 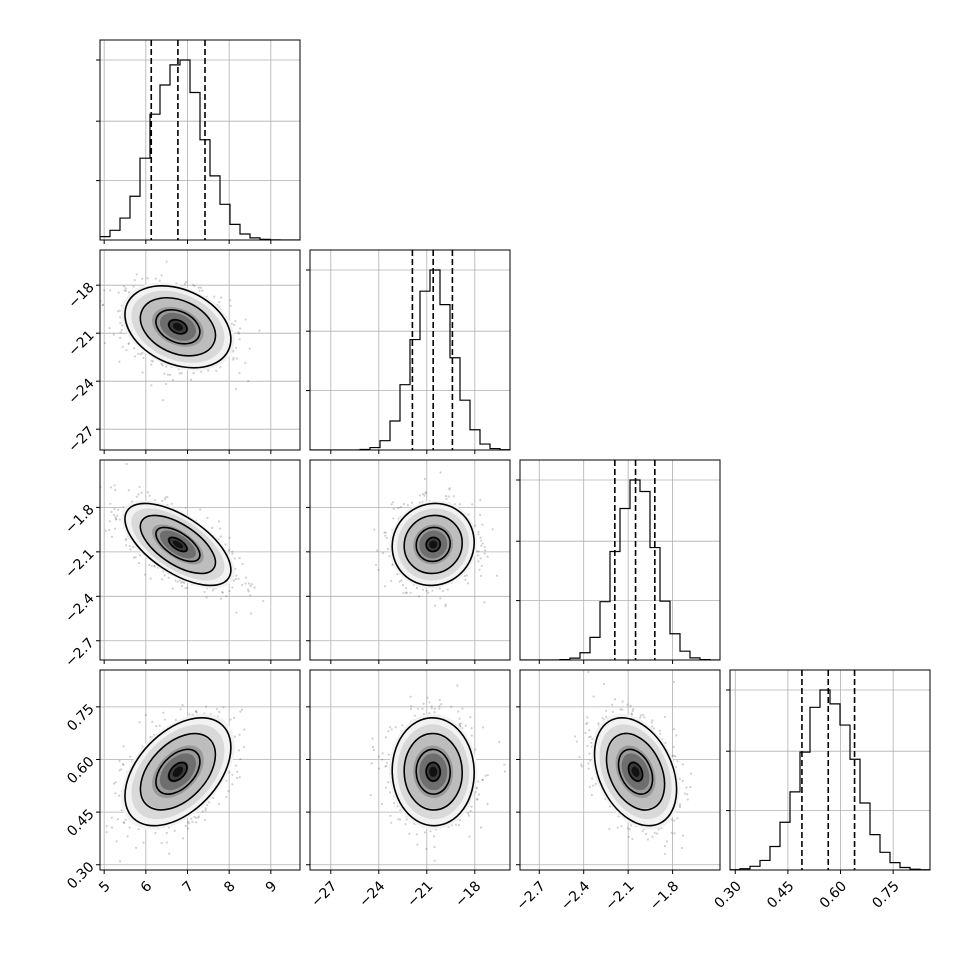 I want to click on x-tick-label: −1.8, so click(x=664, y=895).